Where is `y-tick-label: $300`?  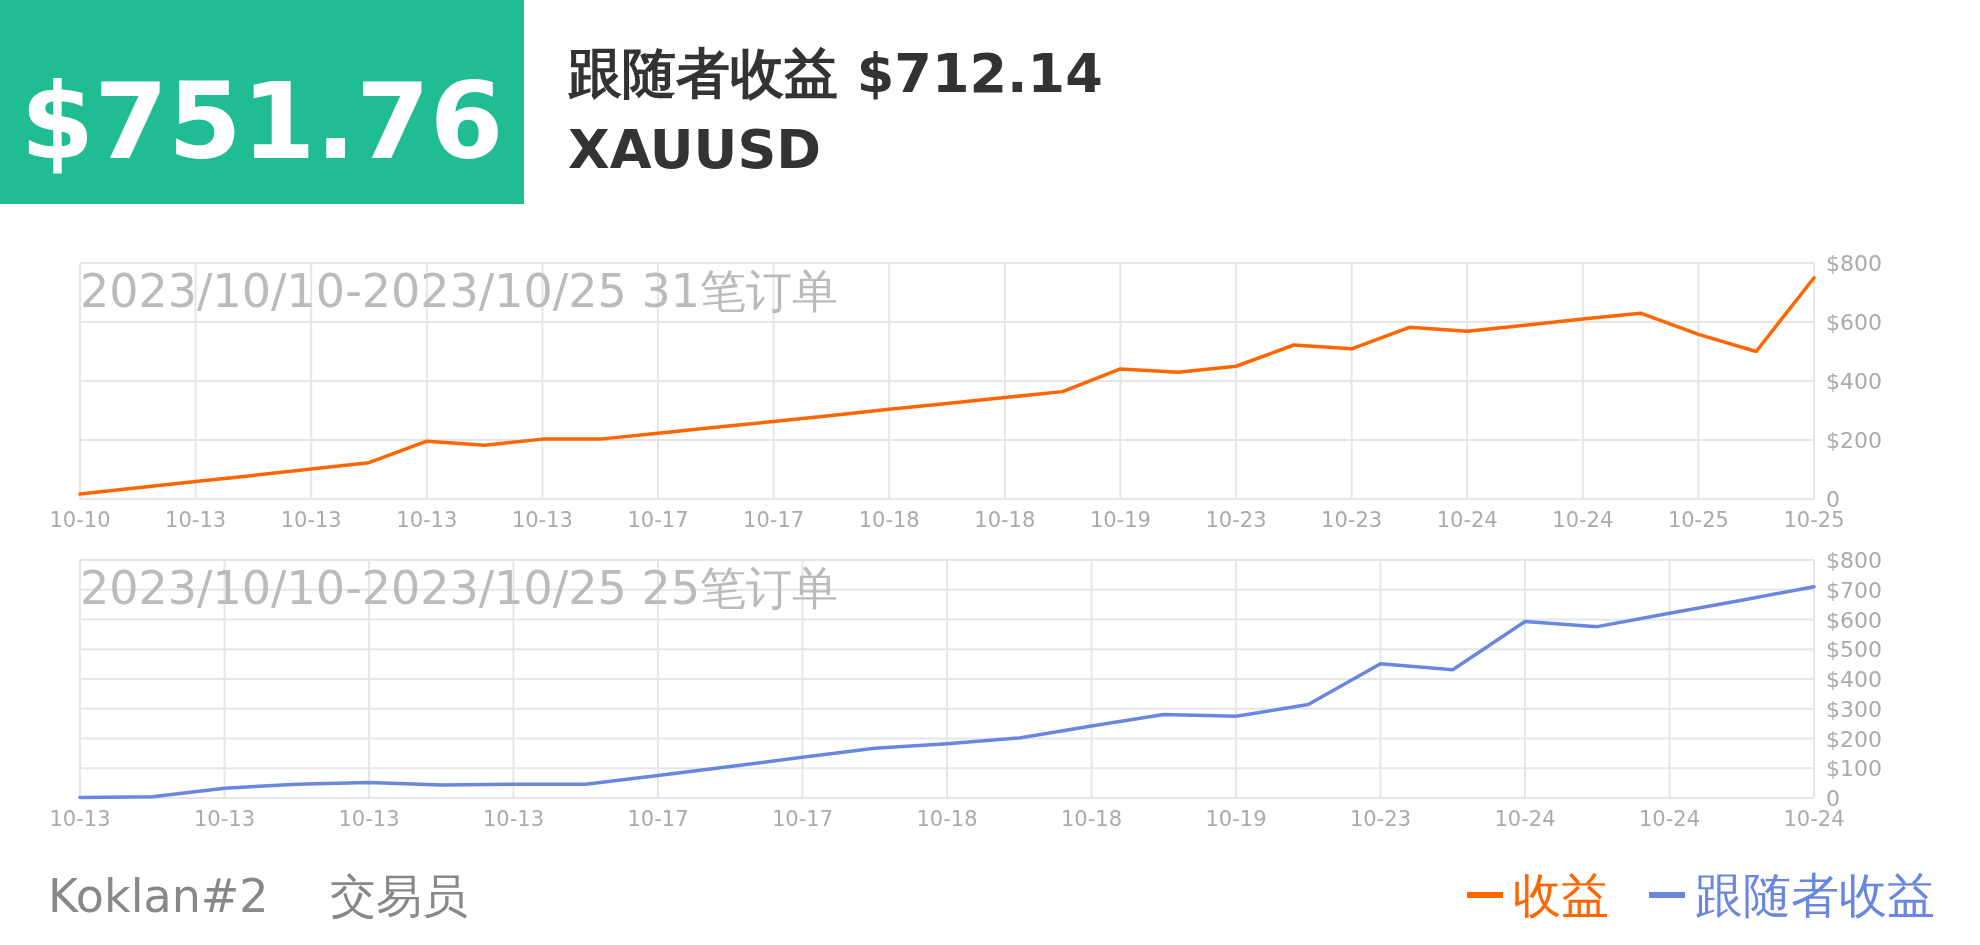 y-tick-label: $300 is located at coordinates (1854, 709).